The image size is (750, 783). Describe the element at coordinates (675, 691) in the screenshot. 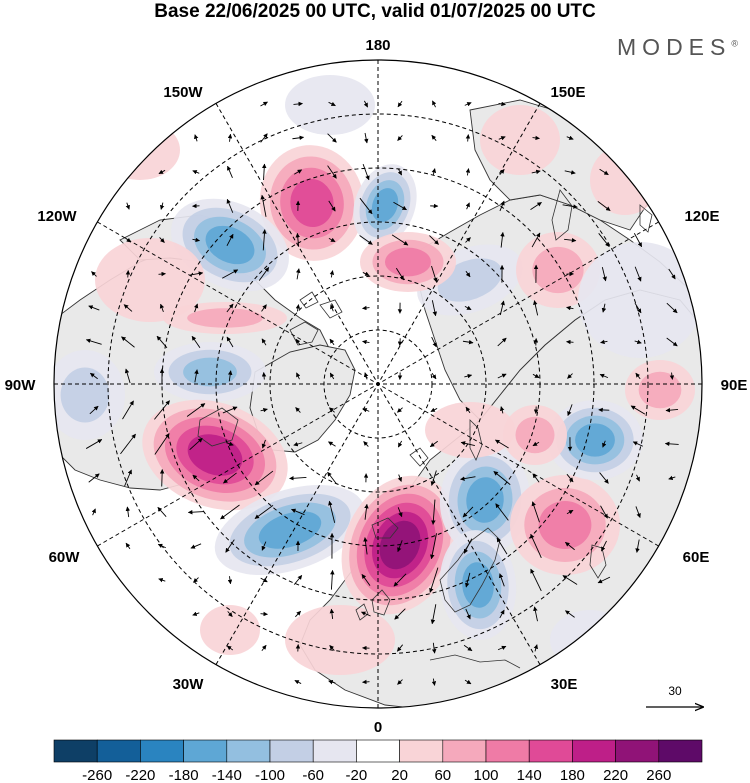

I see `reference-vector-label: 30` at that location.